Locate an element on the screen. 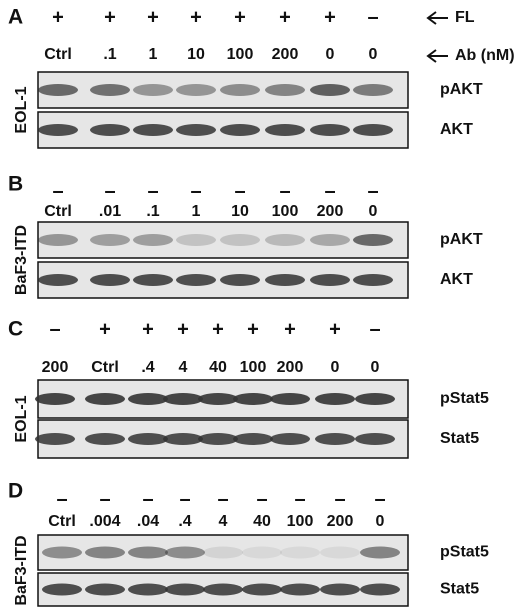 The width and height of the screenshot is (520, 609). side-label: EOL-1 is located at coordinates (21, 109).